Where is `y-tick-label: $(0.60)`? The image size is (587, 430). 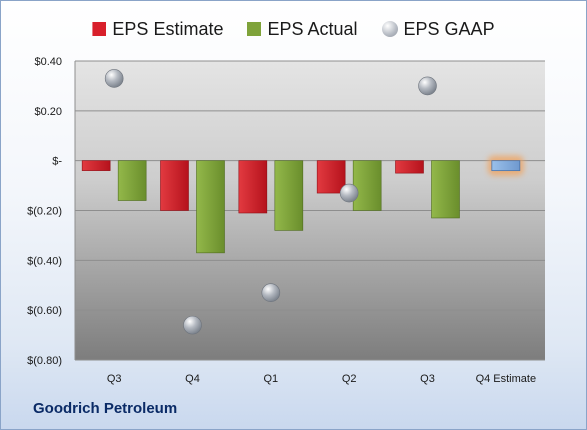
y-tick-label: $(0.60) is located at coordinates (44, 311).